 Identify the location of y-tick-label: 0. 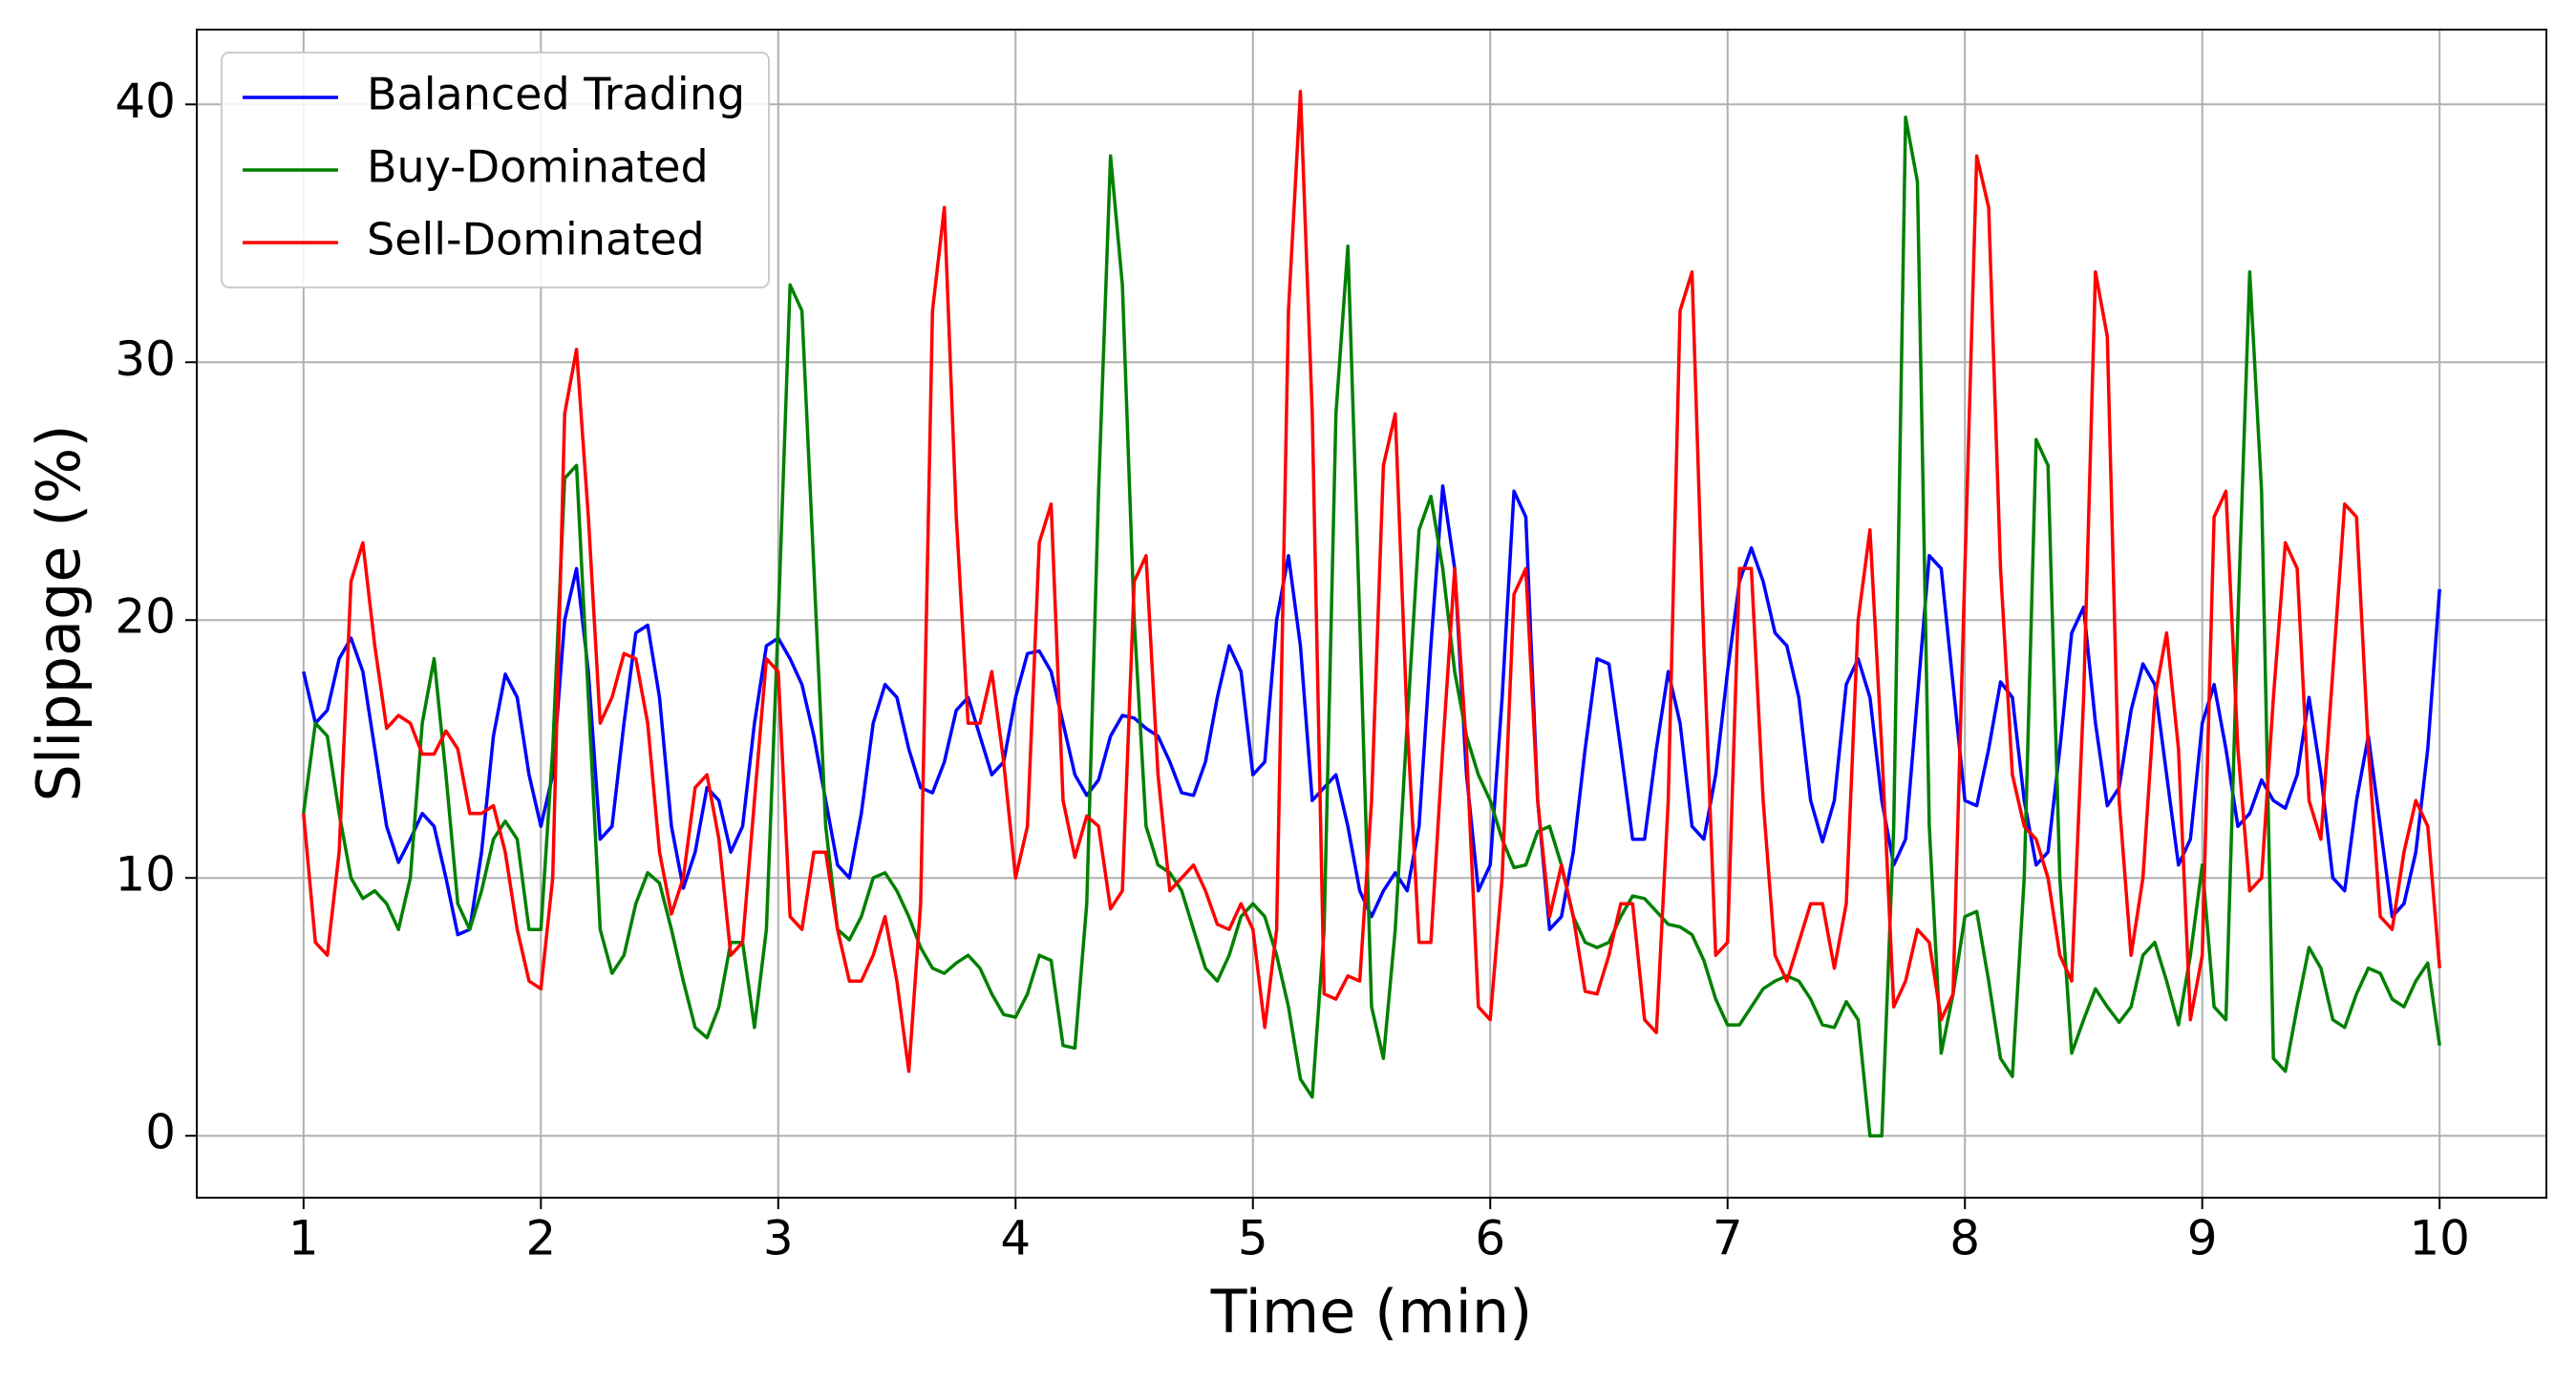
(160, 1133).